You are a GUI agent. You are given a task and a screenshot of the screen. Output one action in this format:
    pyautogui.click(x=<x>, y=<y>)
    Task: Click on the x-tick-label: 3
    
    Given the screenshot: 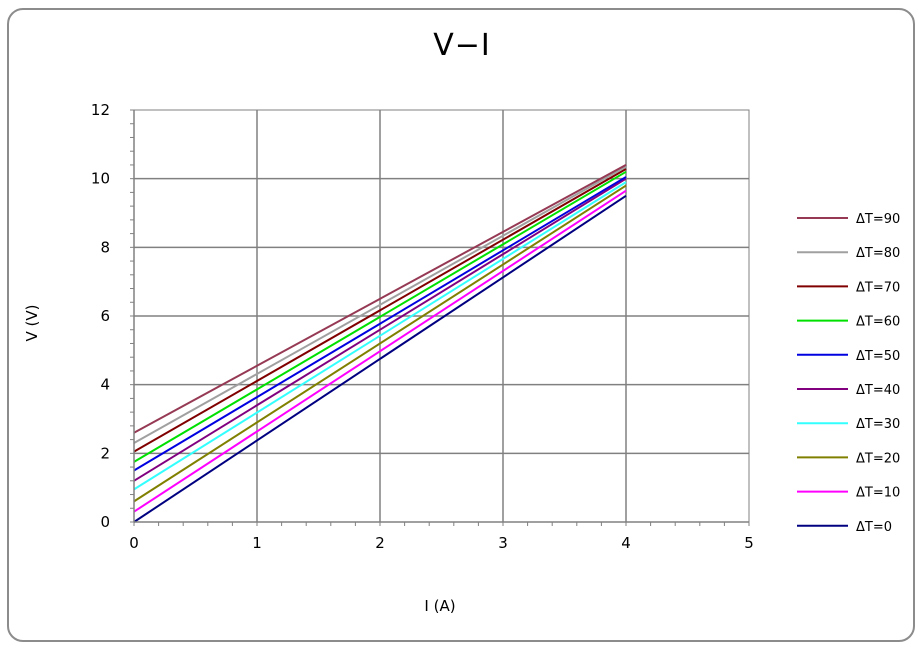 What is the action you would take?
    pyautogui.click(x=503, y=543)
    